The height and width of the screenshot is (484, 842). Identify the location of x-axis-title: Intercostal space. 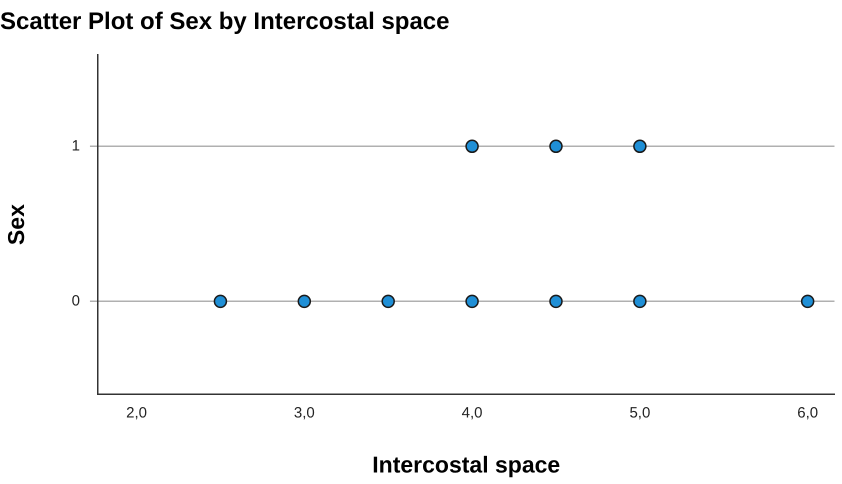
(466, 465).